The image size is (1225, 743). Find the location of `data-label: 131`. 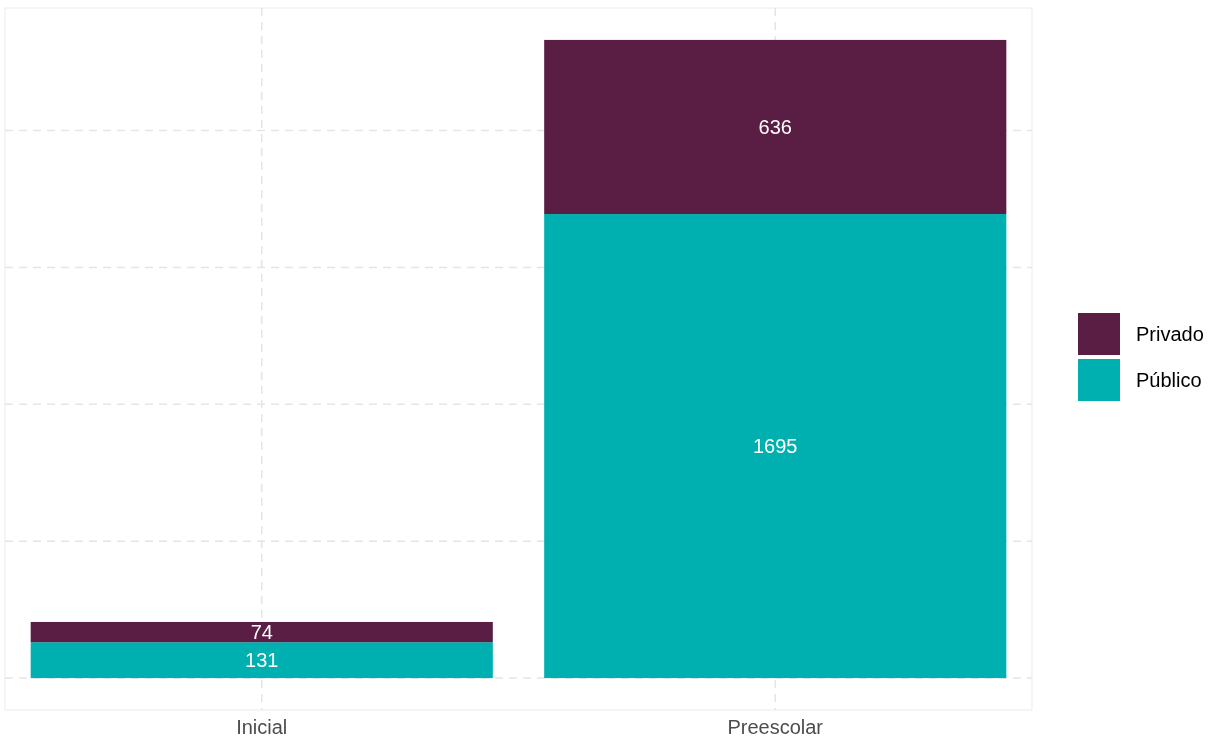

data-label: 131 is located at coordinates (262, 660).